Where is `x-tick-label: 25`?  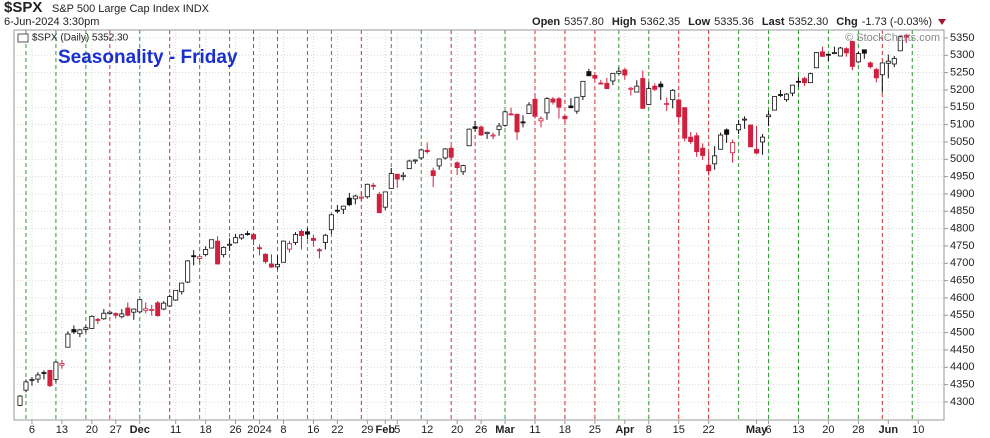 x-tick-label: 25 is located at coordinates (595, 430).